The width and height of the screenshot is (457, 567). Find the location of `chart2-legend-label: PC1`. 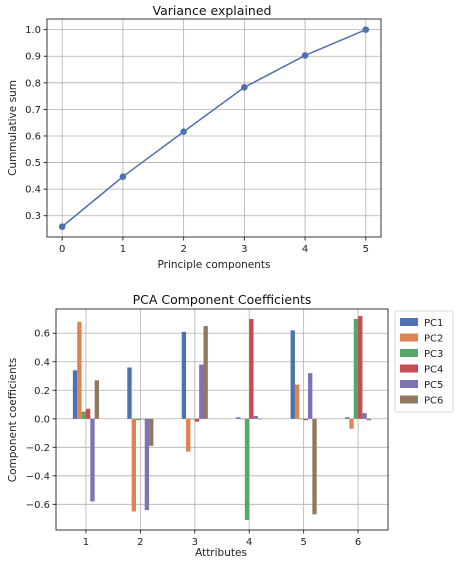

chart2-legend-label: PC1 is located at coordinates (433, 323).